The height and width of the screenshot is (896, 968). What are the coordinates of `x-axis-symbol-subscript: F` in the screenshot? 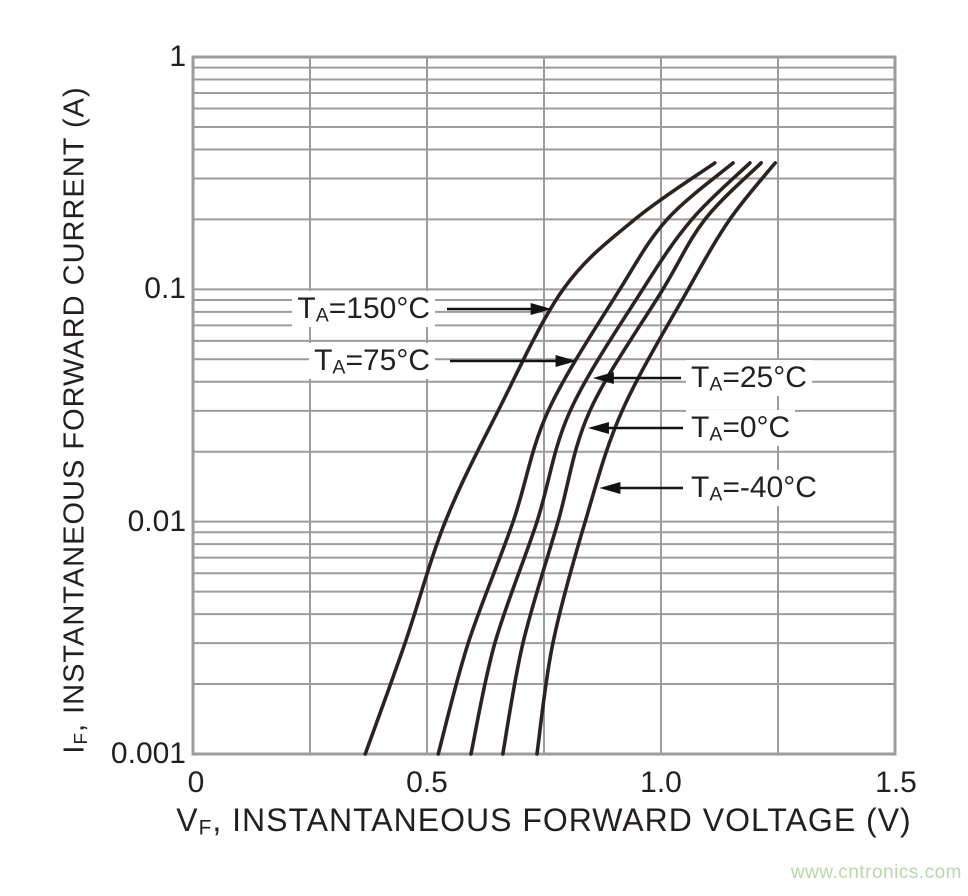 It's located at (205, 828).